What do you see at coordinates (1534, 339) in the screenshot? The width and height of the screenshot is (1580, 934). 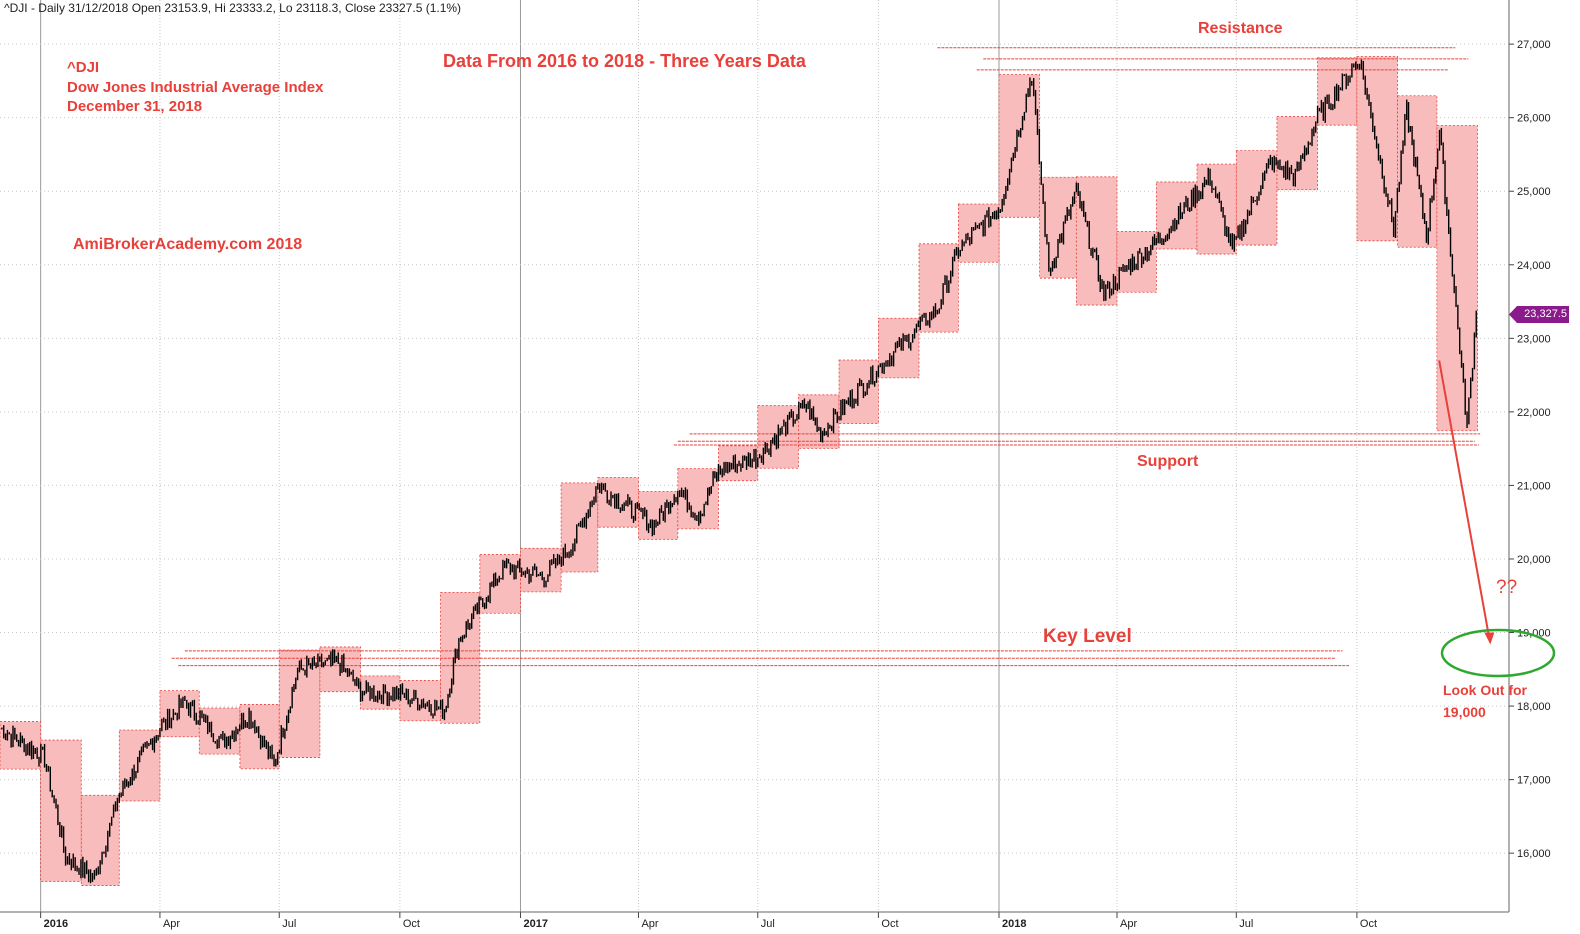 I see `y-tick-label: 23,000` at bounding box center [1534, 339].